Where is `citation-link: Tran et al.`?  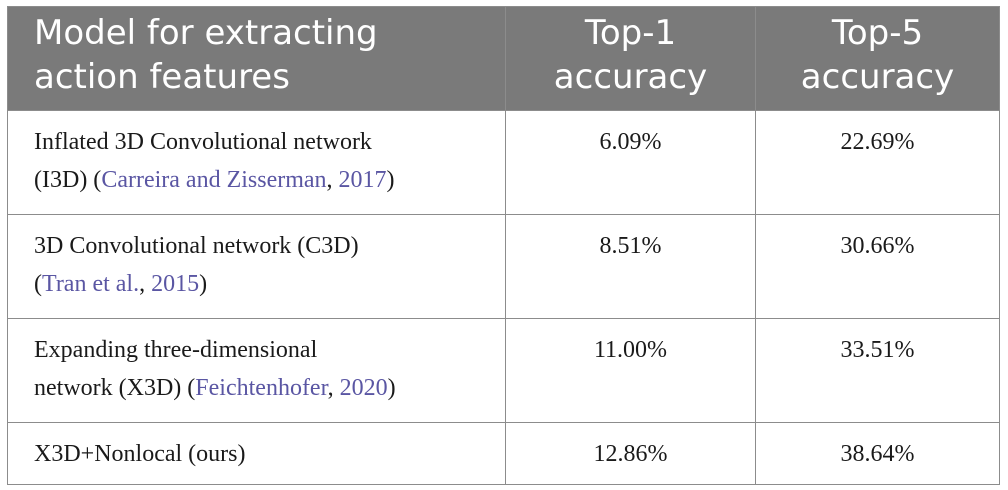 citation-link: Tran et al. is located at coordinates (91, 284).